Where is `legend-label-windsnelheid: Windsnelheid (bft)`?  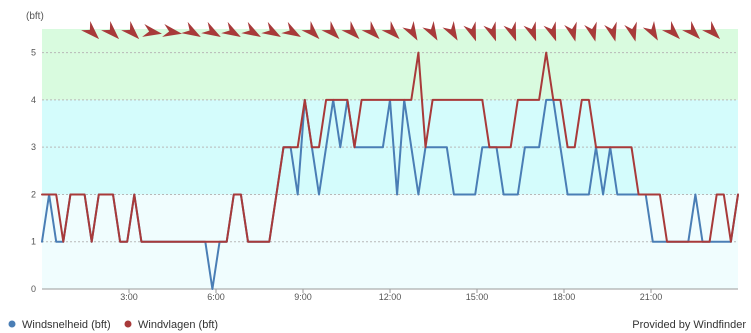 legend-label-windsnelheid: Windsnelheid (bft) is located at coordinates (66, 325).